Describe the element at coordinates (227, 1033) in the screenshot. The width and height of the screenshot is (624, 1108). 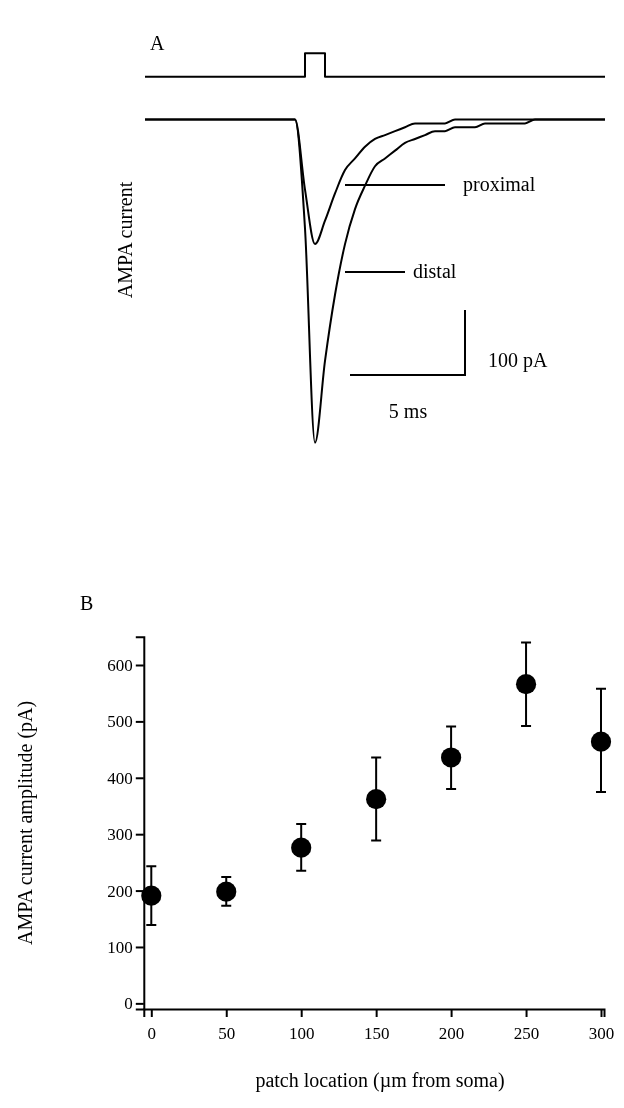
I see `x-tick-label: 50` at that location.